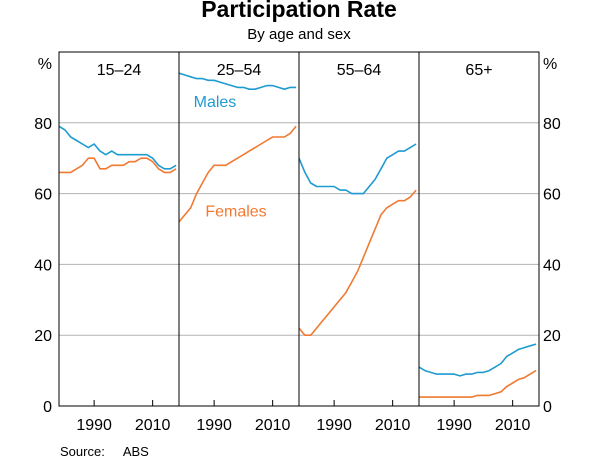 This screenshot has width=598, height=463. Describe the element at coordinates (43, 124) in the screenshot. I see `y-tick-label-left-80: 80` at that location.